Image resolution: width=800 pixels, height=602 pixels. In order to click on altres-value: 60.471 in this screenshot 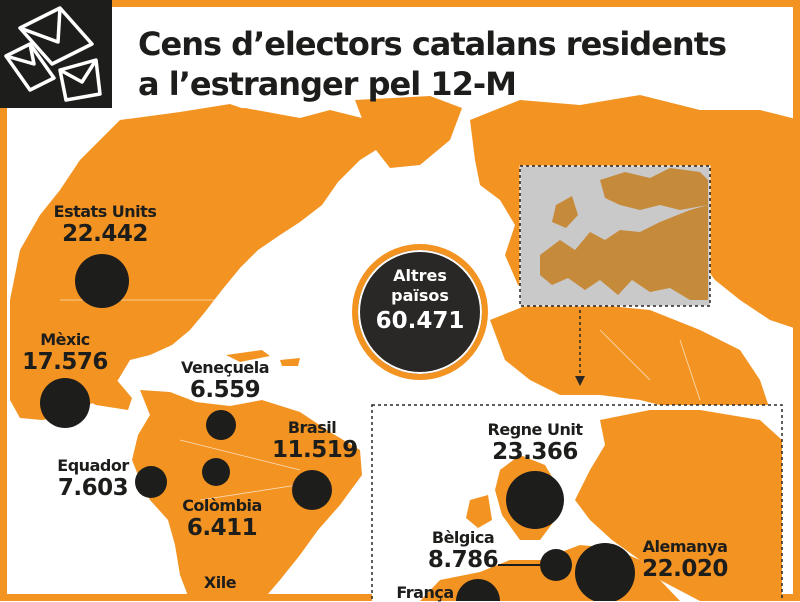, I will do `click(420, 321)`.